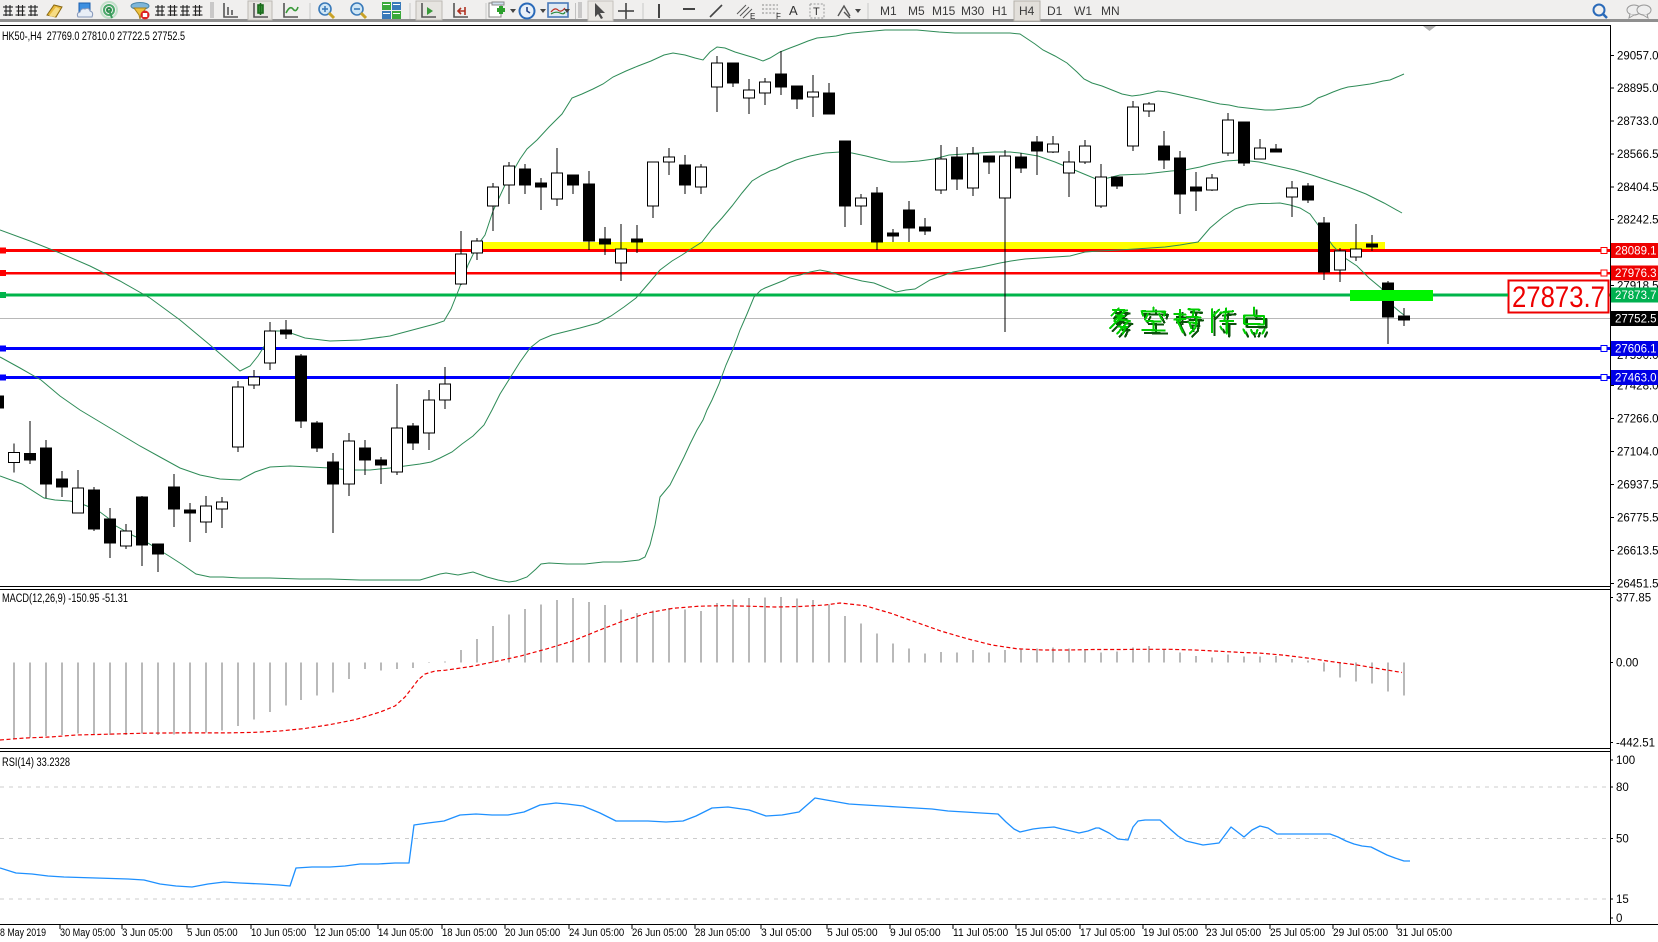  I want to click on svg-text: 12 Jun 05:00, so click(342, 933).